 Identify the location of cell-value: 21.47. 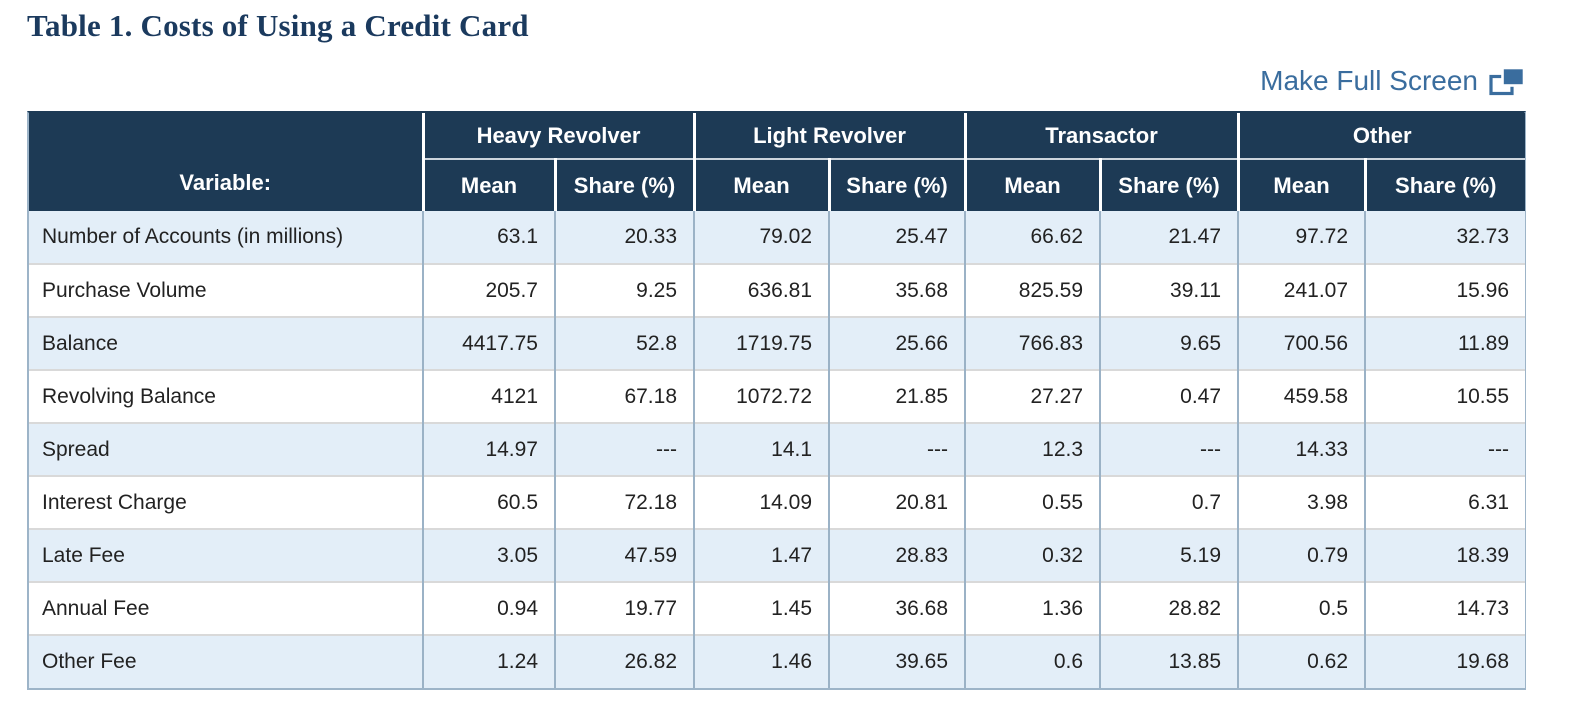
(1169, 238).